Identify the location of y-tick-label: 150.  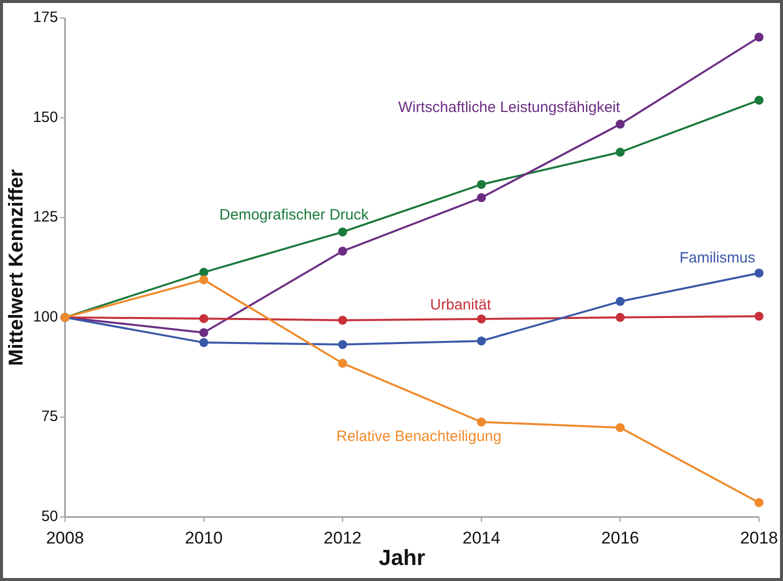
(45, 117).